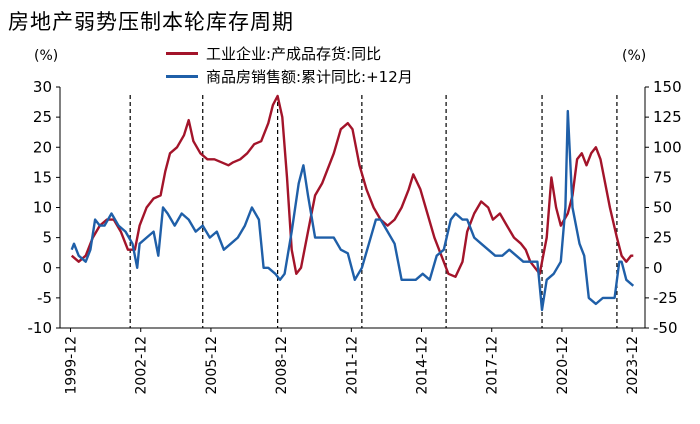 The height and width of the screenshot is (424, 700). I want to click on legend-swatch-red, so click(182, 53).